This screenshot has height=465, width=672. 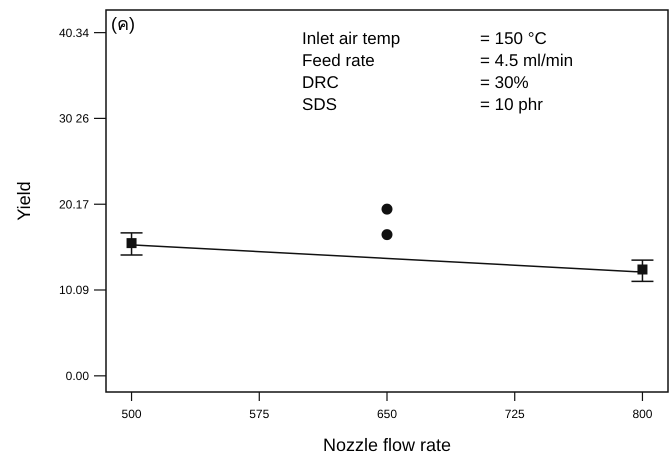 What do you see at coordinates (387, 414) in the screenshot?
I see `x-tick-label: 650` at bounding box center [387, 414].